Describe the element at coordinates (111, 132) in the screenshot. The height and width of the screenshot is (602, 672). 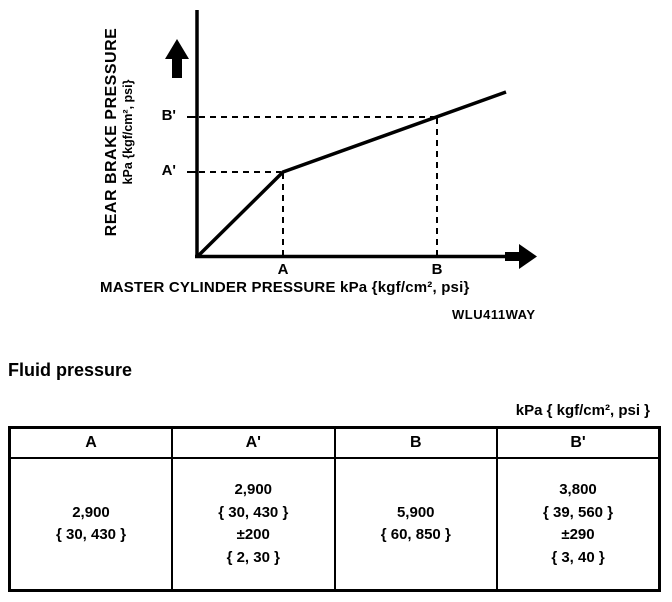
I see `y-axis-title: REAR BRAKE PRESSURE` at that location.